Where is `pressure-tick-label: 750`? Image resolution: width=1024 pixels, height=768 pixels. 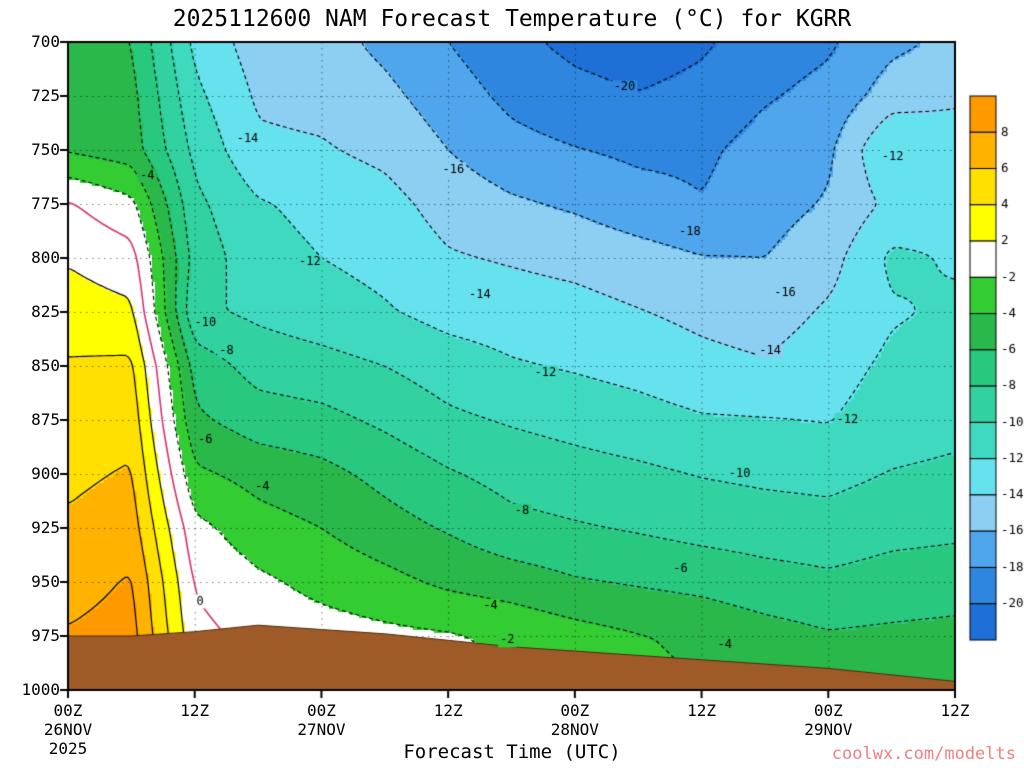
pressure-tick-label: 750 is located at coordinates (45, 149).